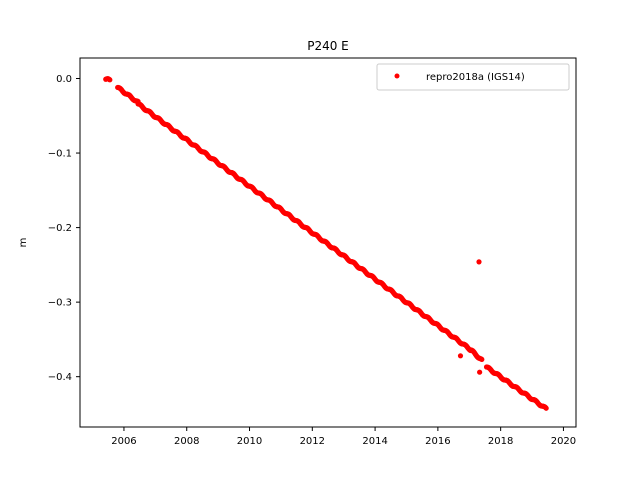 This screenshot has width=640, height=480. What do you see at coordinates (23, 243) in the screenshot?
I see `y-axis-label: m` at bounding box center [23, 243].